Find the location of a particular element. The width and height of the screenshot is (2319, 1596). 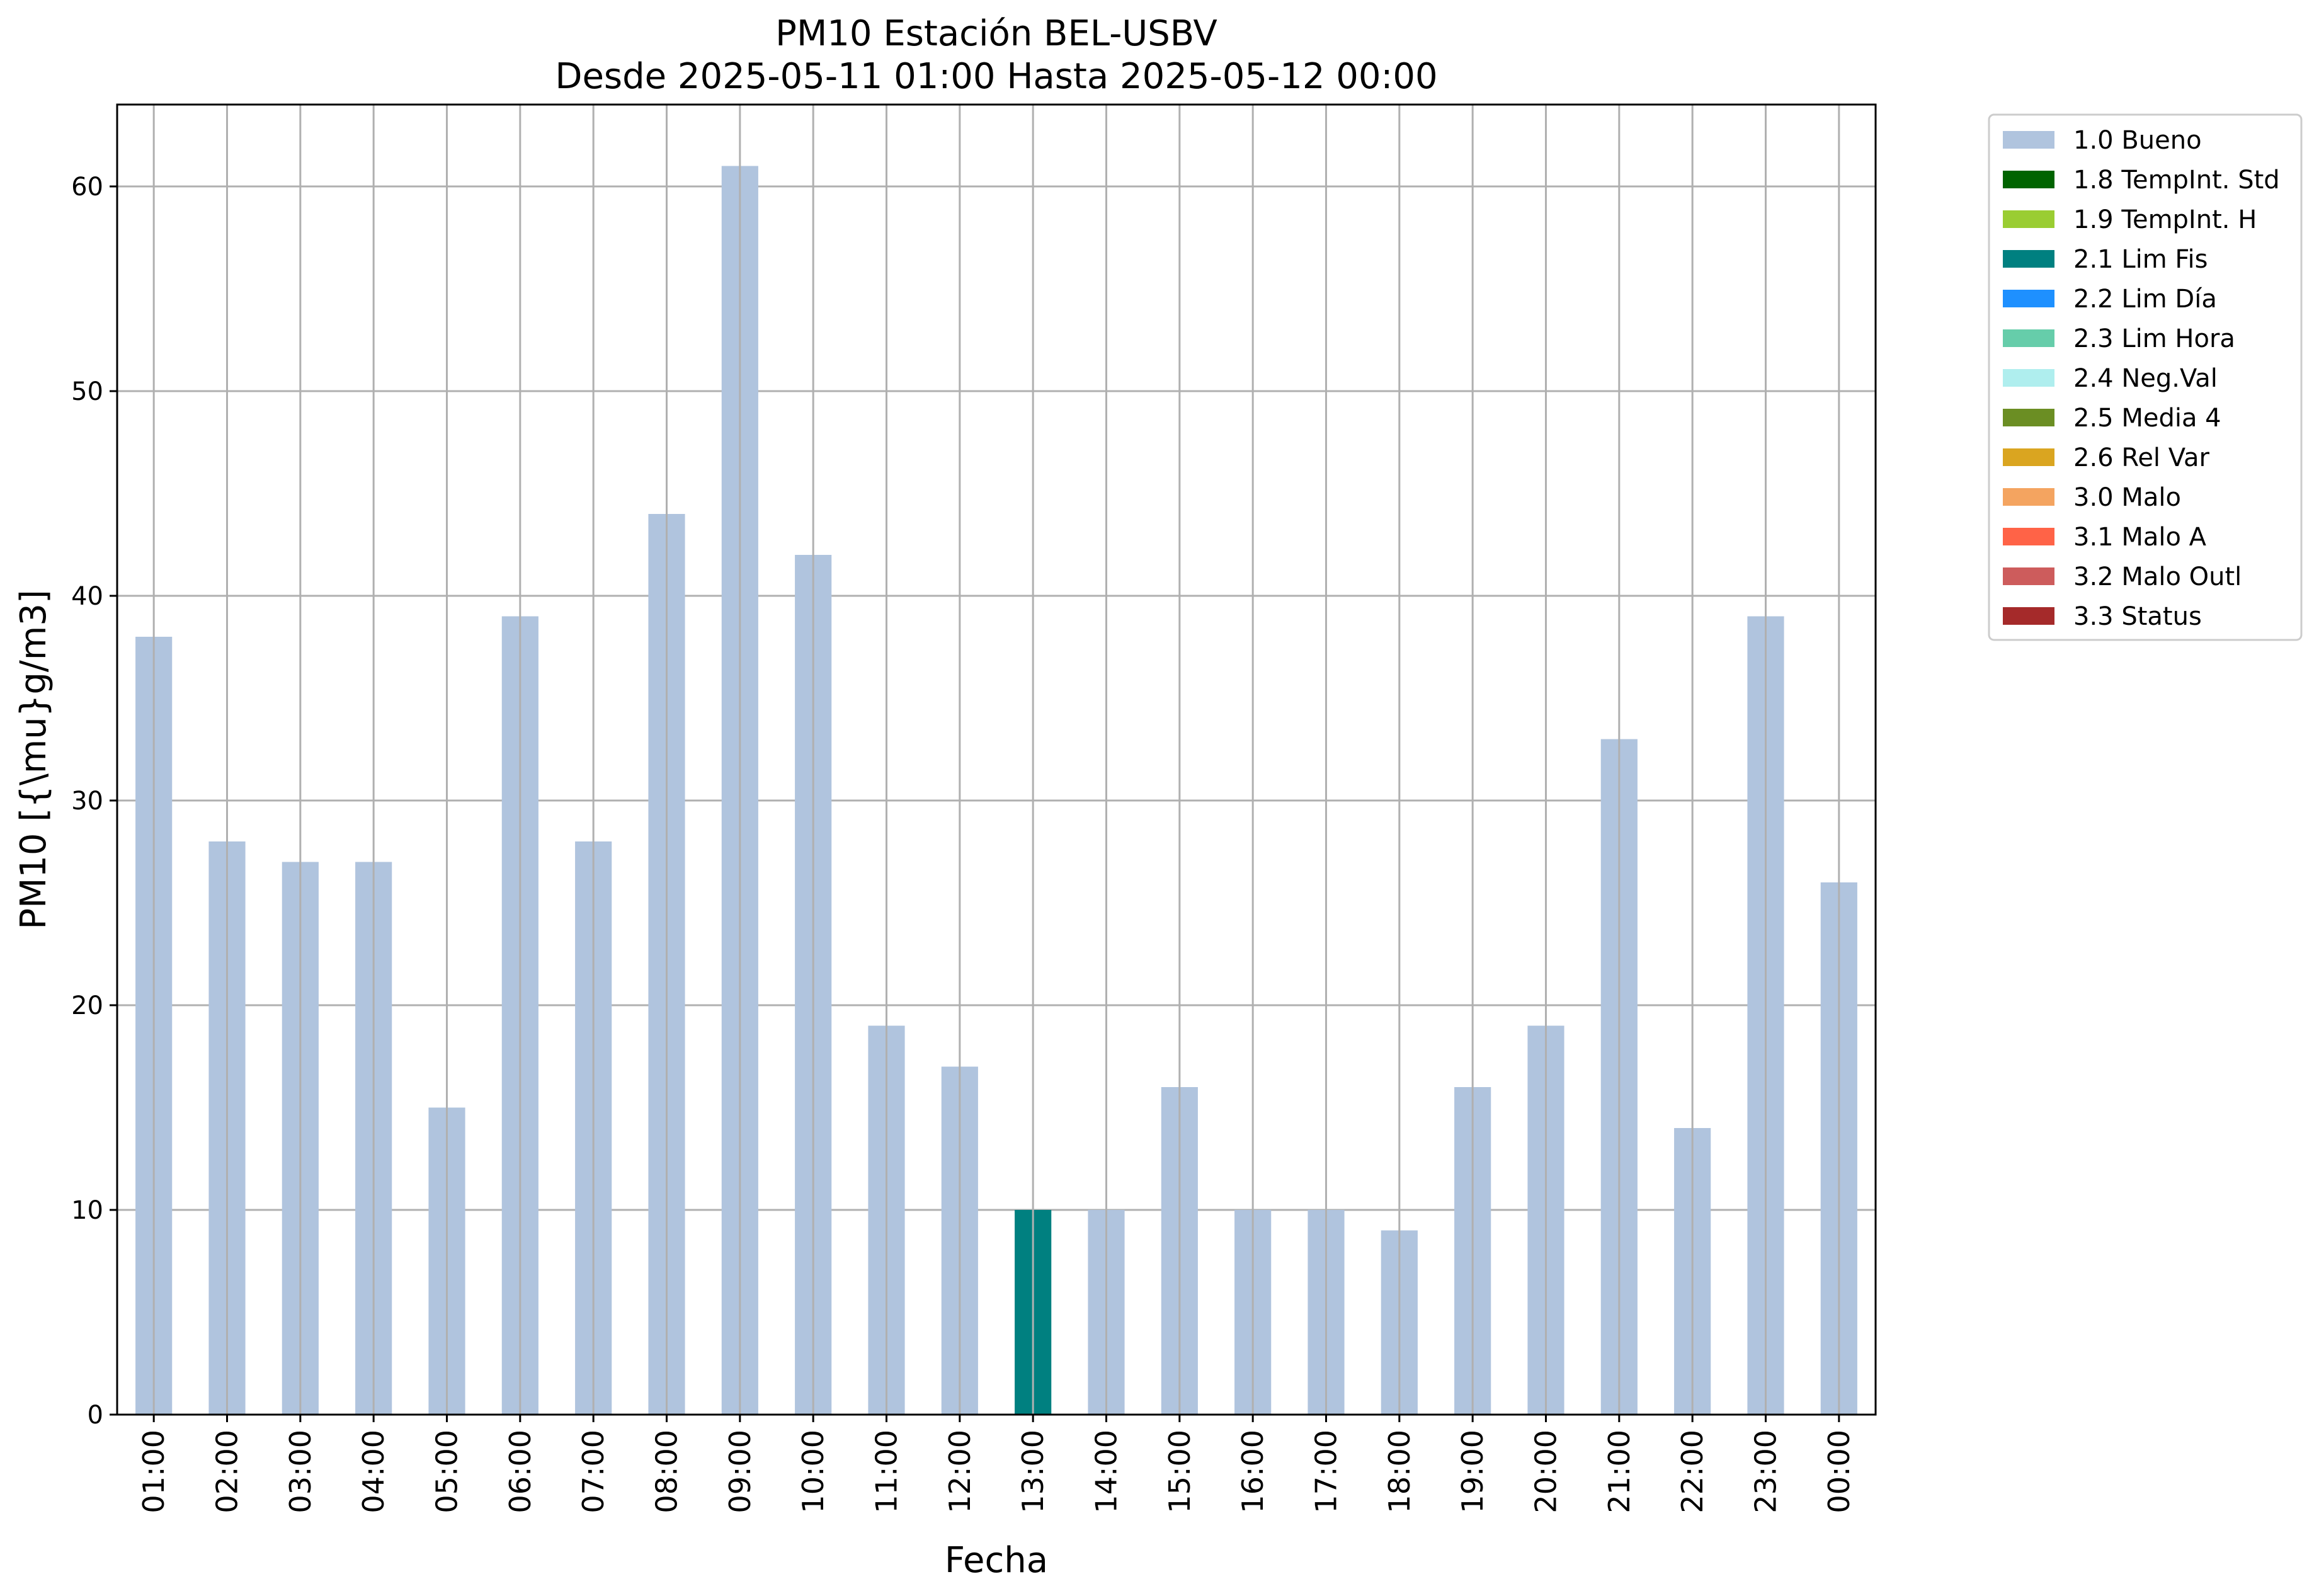

x-tick-label: 13:00 is located at coordinates (1033, 1471).